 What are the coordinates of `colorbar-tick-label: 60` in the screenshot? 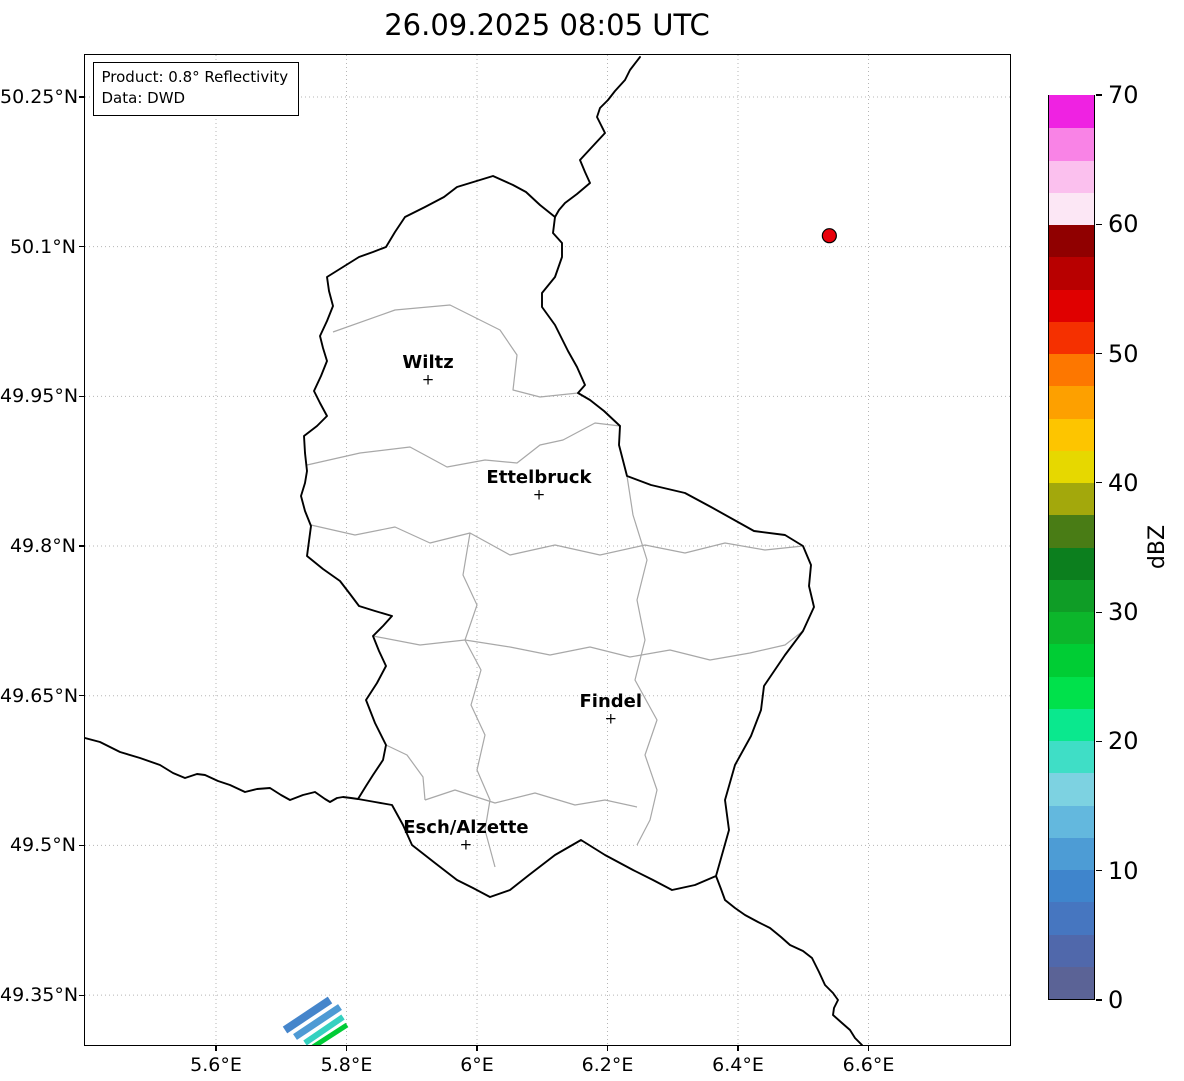 It's located at (1123, 224).